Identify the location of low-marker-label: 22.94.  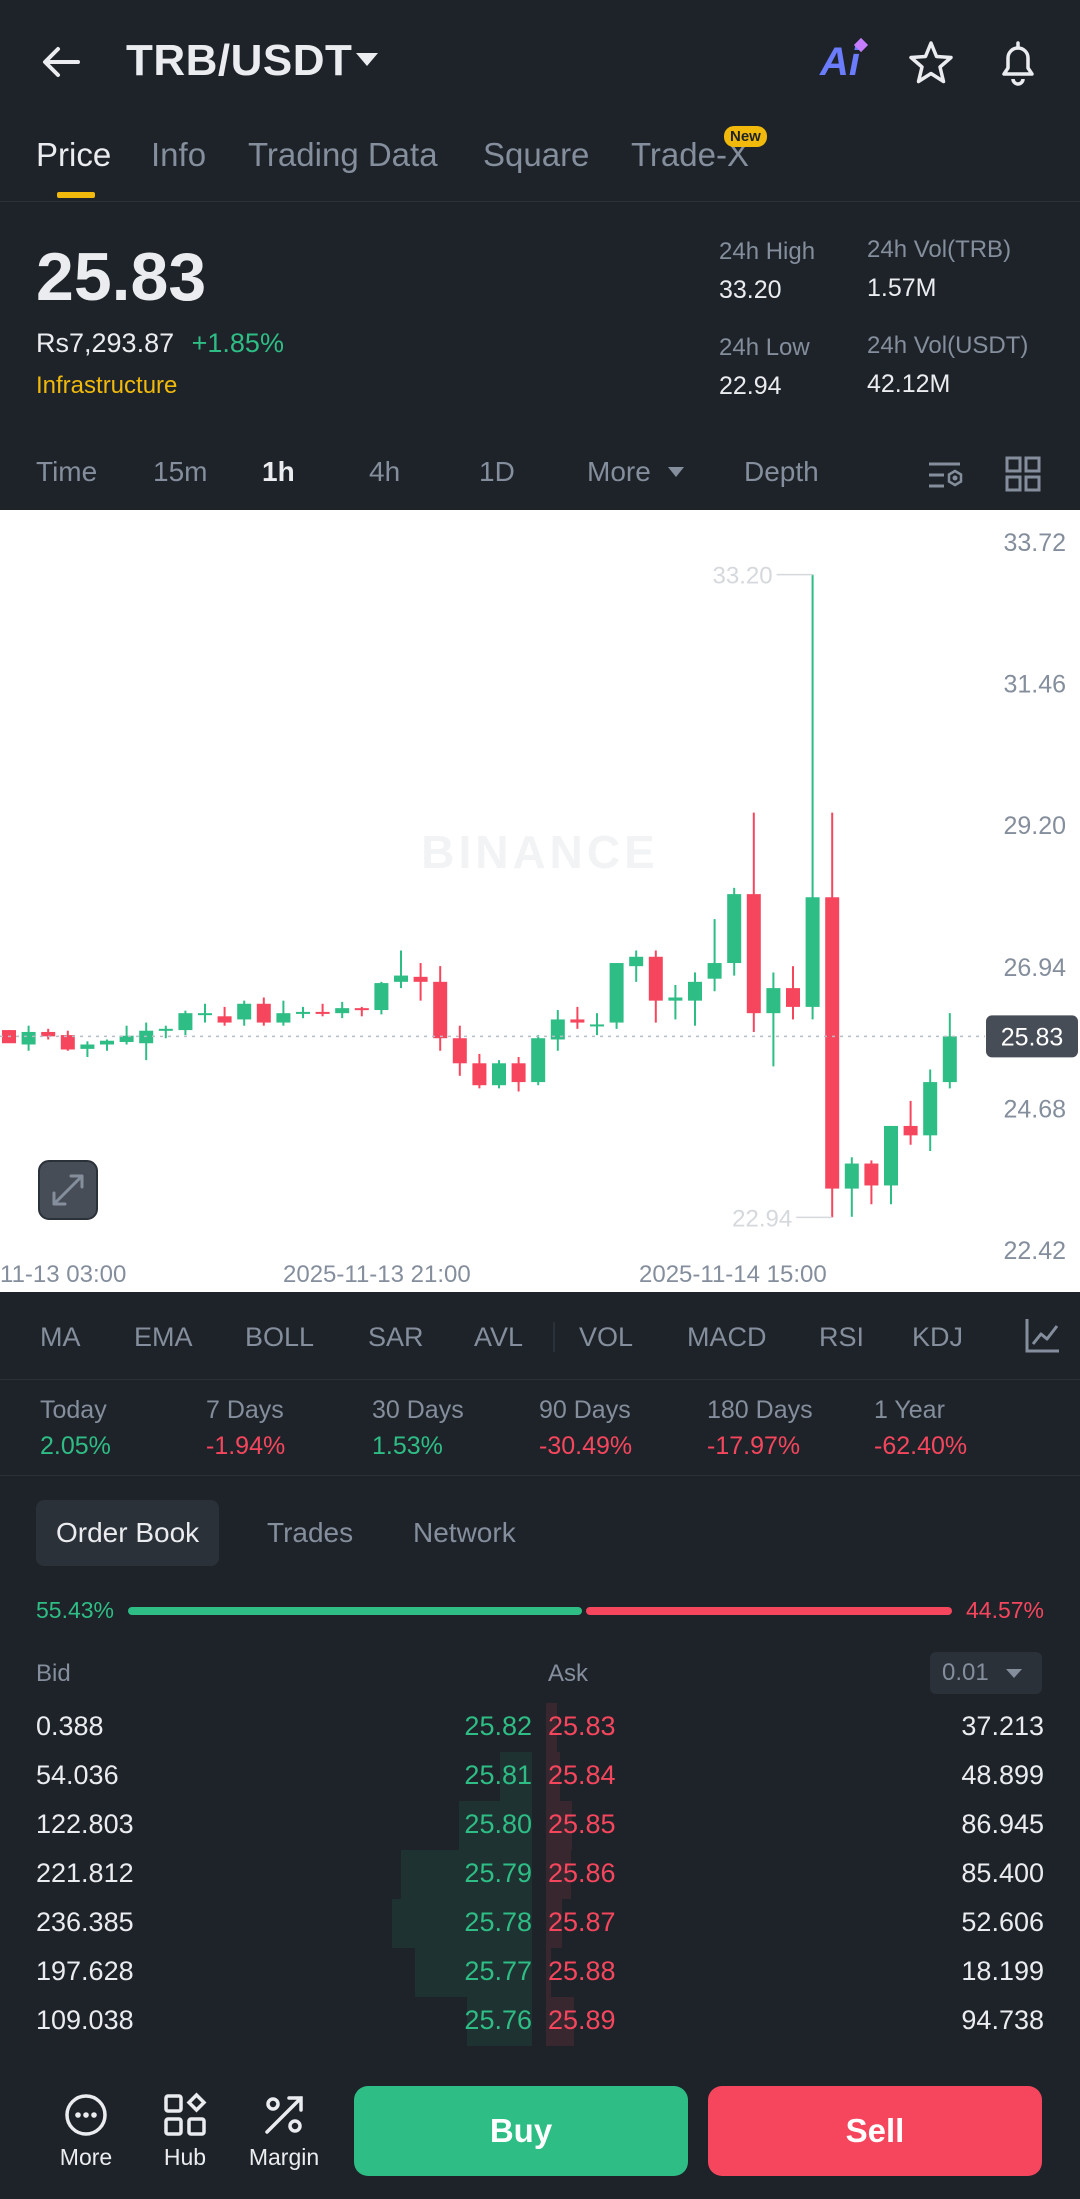
(762, 1218).